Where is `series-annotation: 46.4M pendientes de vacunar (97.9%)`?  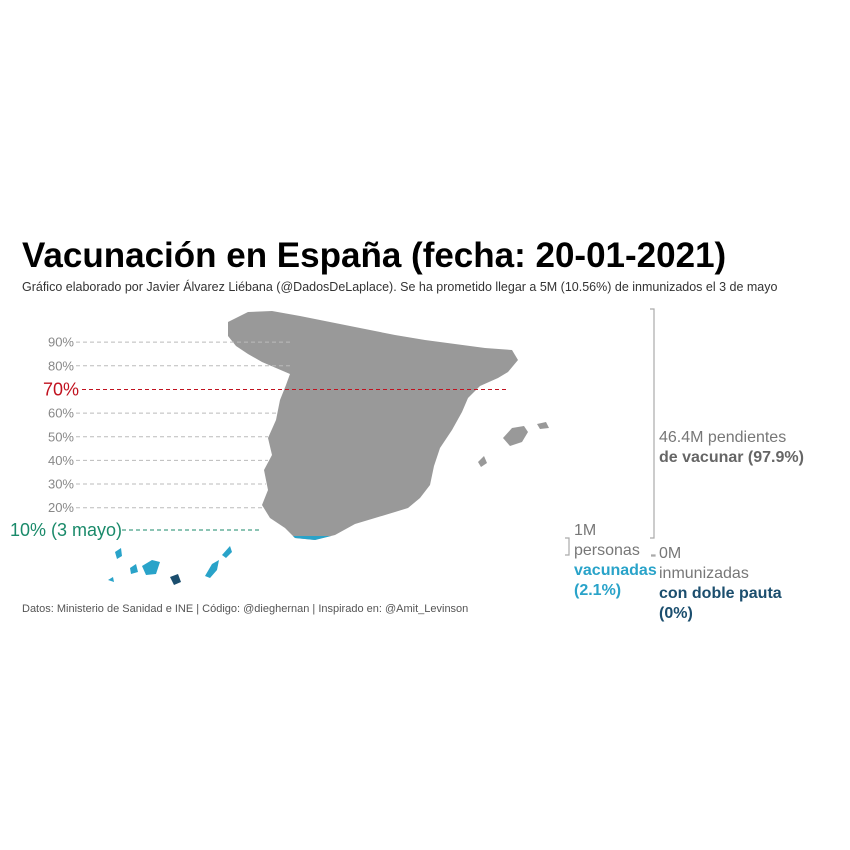 series-annotation: 46.4M pendientes de vacunar (97.9%) is located at coordinates (731, 447).